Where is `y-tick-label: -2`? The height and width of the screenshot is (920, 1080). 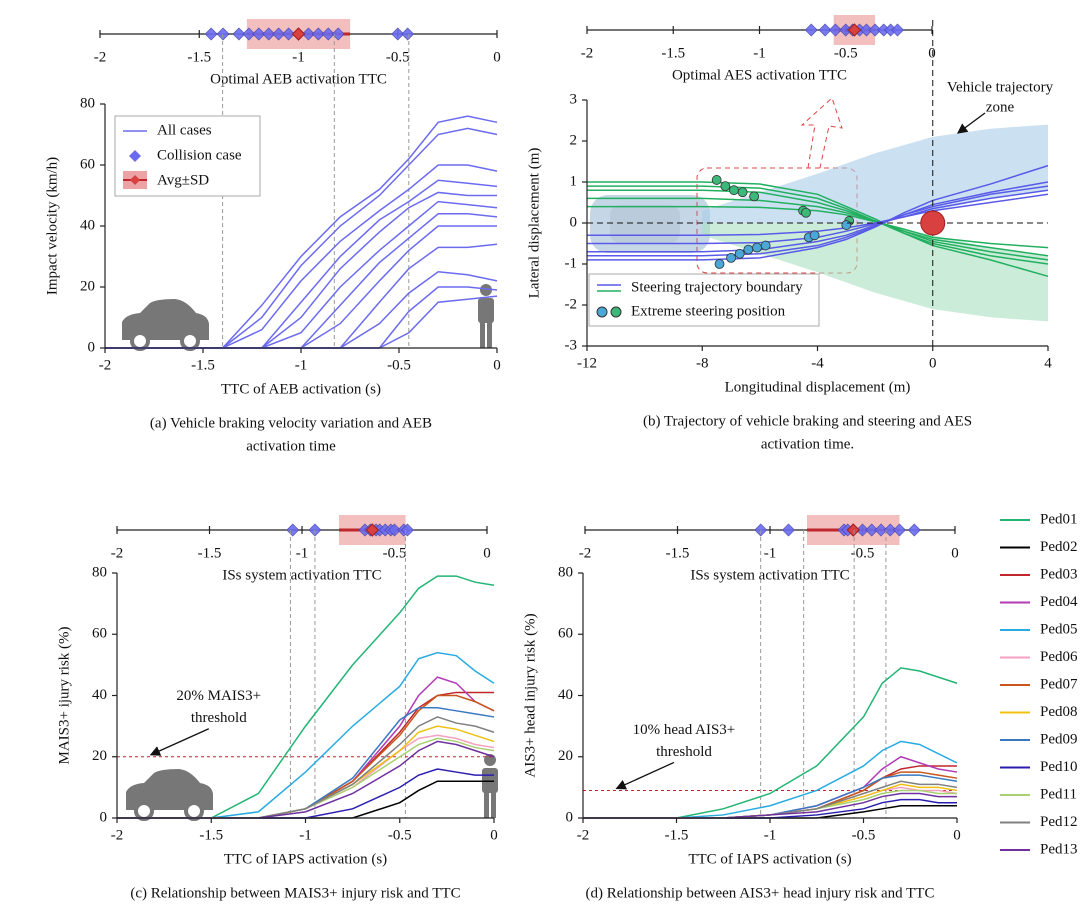
y-tick-label: -2 is located at coordinates (571, 304).